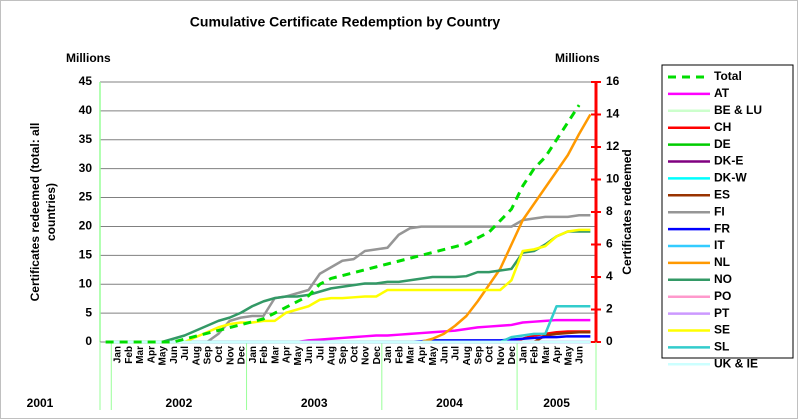 This screenshot has height=419, width=798. I want to click on y2-tick-label: 8, so click(609, 211).